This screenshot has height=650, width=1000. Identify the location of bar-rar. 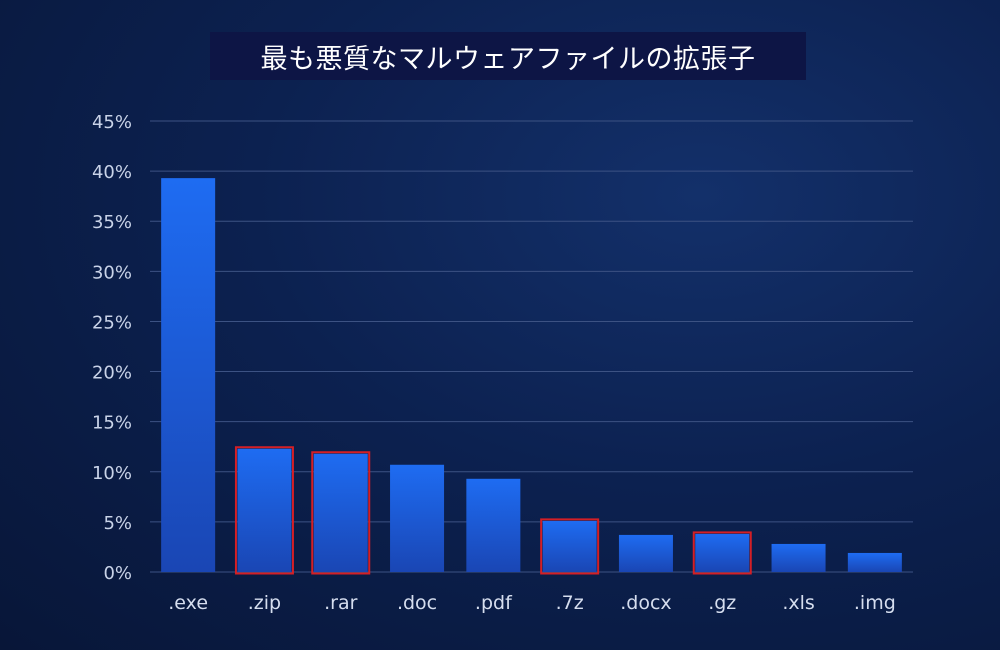
(340, 512).